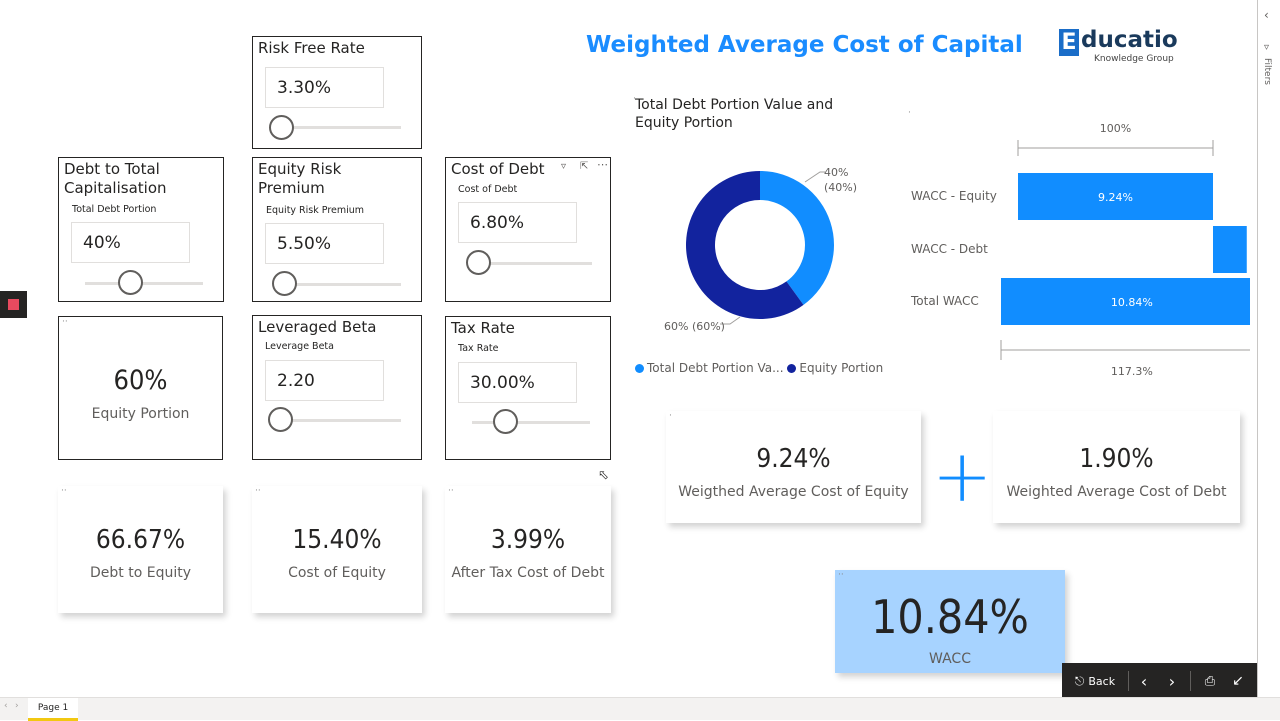  What do you see at coordinates (300, 178) in the screenshot?
I see `slicer-title: Equity Risk Premium` at bounding box center [300, 178].